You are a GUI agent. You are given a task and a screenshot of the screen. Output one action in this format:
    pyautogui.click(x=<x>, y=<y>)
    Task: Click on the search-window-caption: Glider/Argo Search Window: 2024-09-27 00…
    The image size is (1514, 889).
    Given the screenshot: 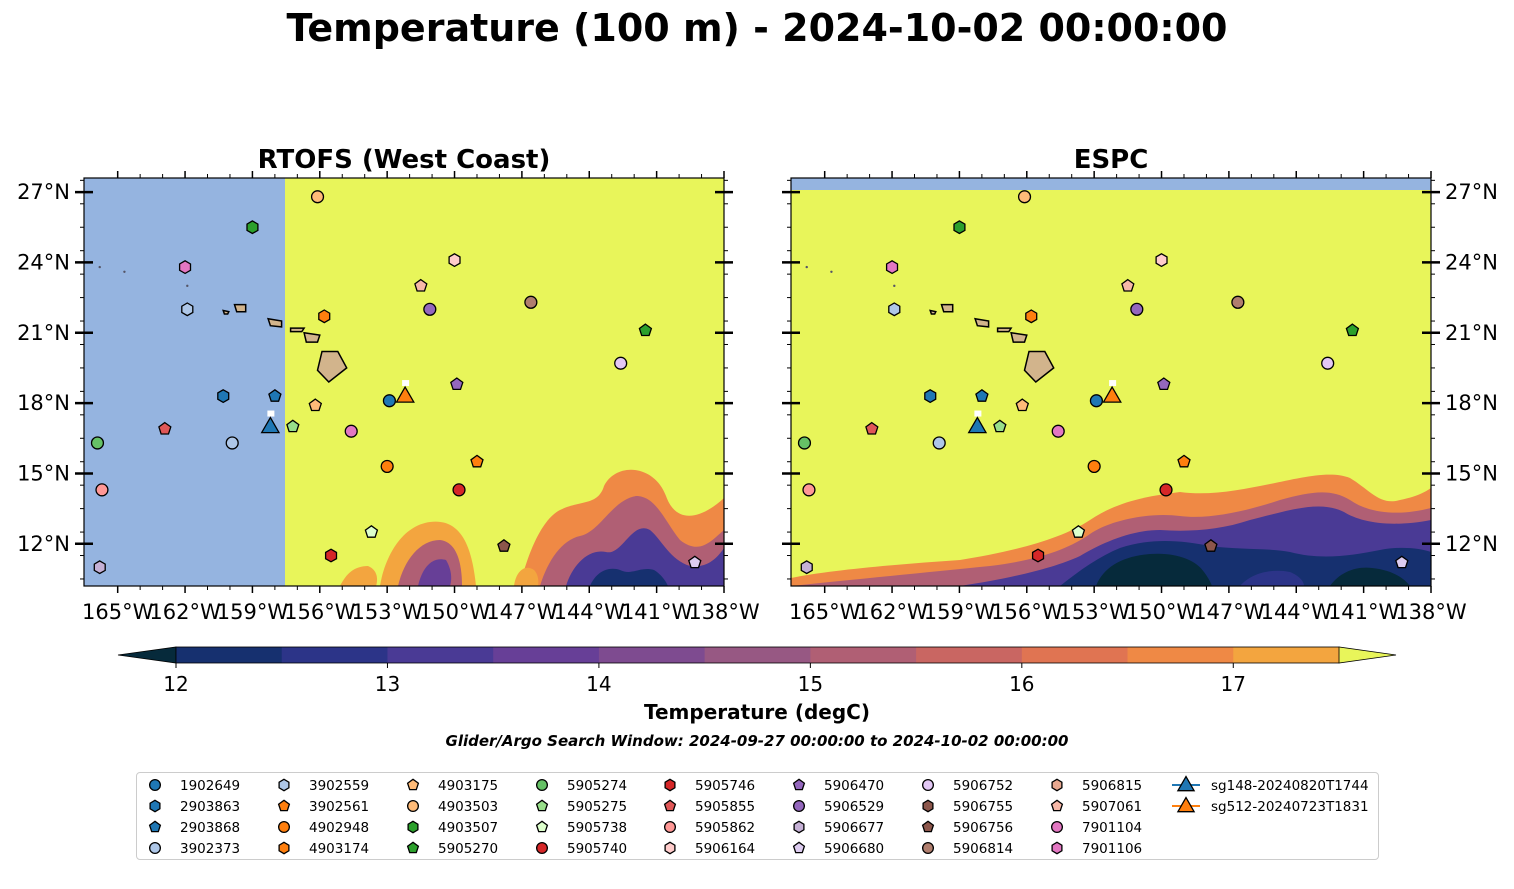 What is the action you would take?
    pyautogui.click(x=757, y=741)
    